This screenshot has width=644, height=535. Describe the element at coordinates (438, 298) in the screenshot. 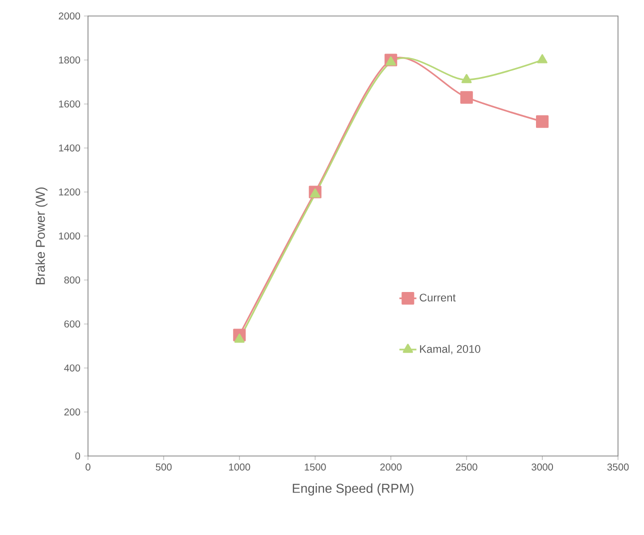

I see `legend-label: Current` at that location.